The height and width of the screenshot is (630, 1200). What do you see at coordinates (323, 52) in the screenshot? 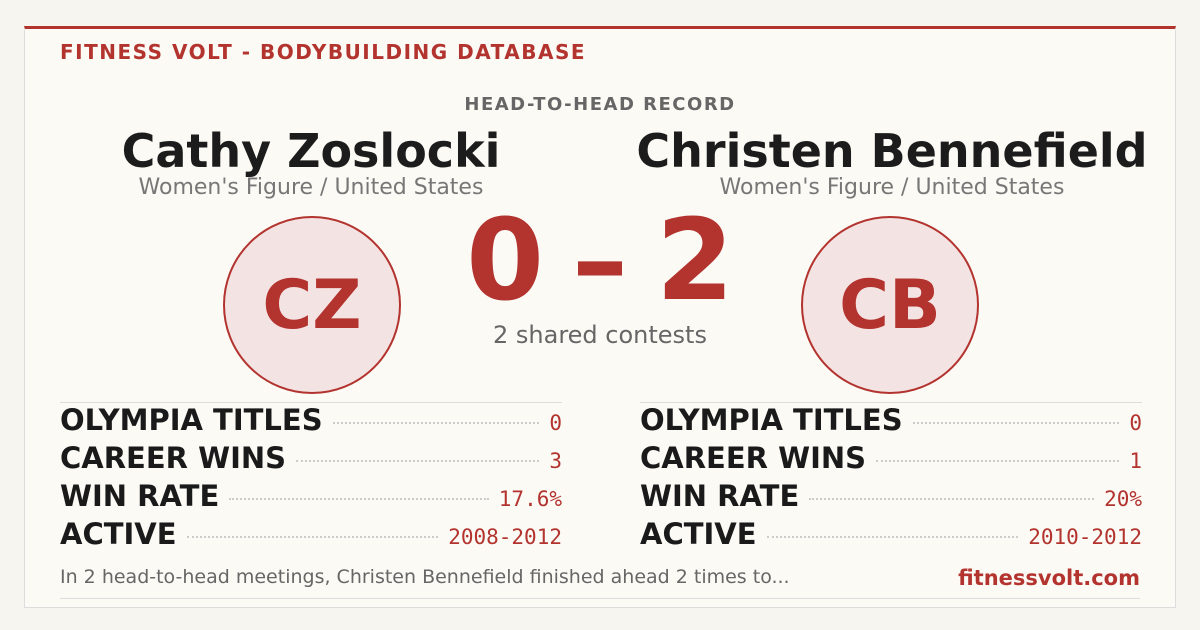
I see `brand: FITNESS VOLT - BODYBUILDING DATABASE` at bounding box center [323, 52].